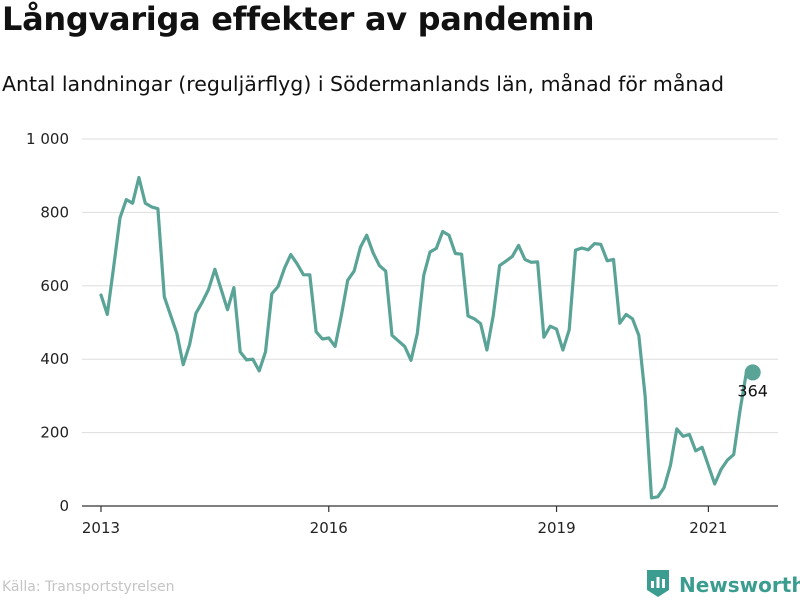  I want to click on last-point-marker, so click(752, 372).